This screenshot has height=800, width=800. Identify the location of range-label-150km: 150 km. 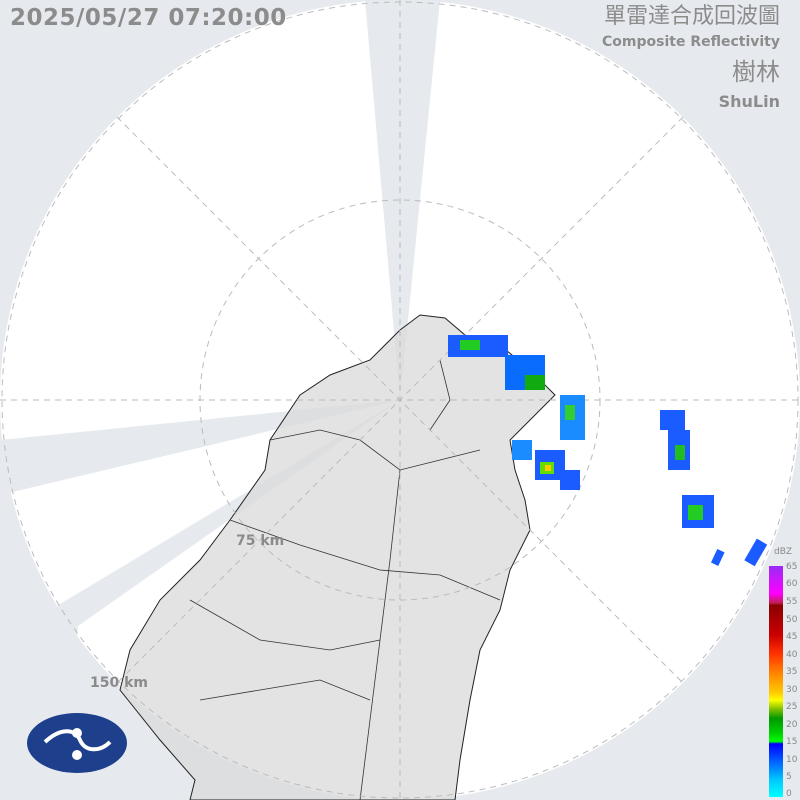
(119, 683).